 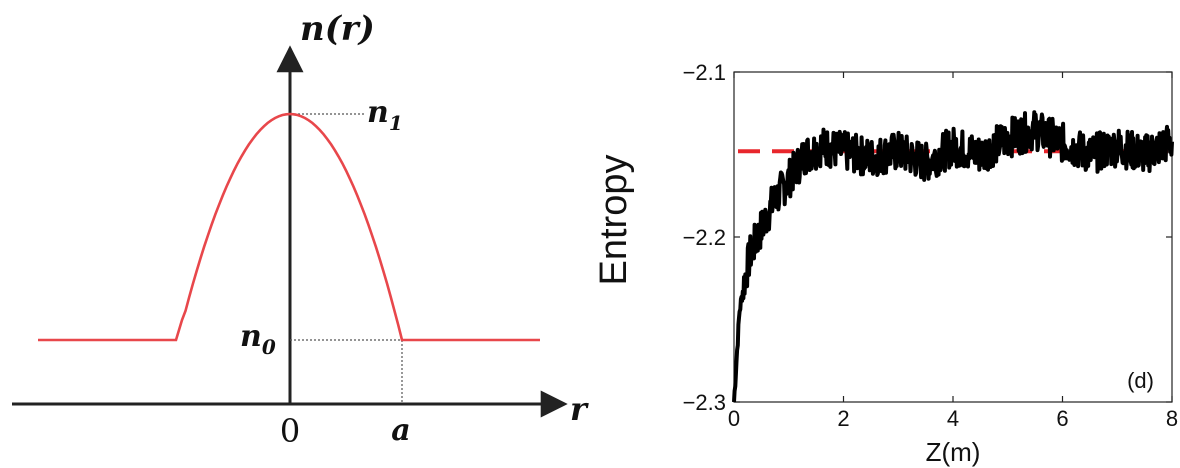 What do you see at coordinates (258, 339) in the screenshot?
I see `n0-label: n0` at bounding box center [258, 339].